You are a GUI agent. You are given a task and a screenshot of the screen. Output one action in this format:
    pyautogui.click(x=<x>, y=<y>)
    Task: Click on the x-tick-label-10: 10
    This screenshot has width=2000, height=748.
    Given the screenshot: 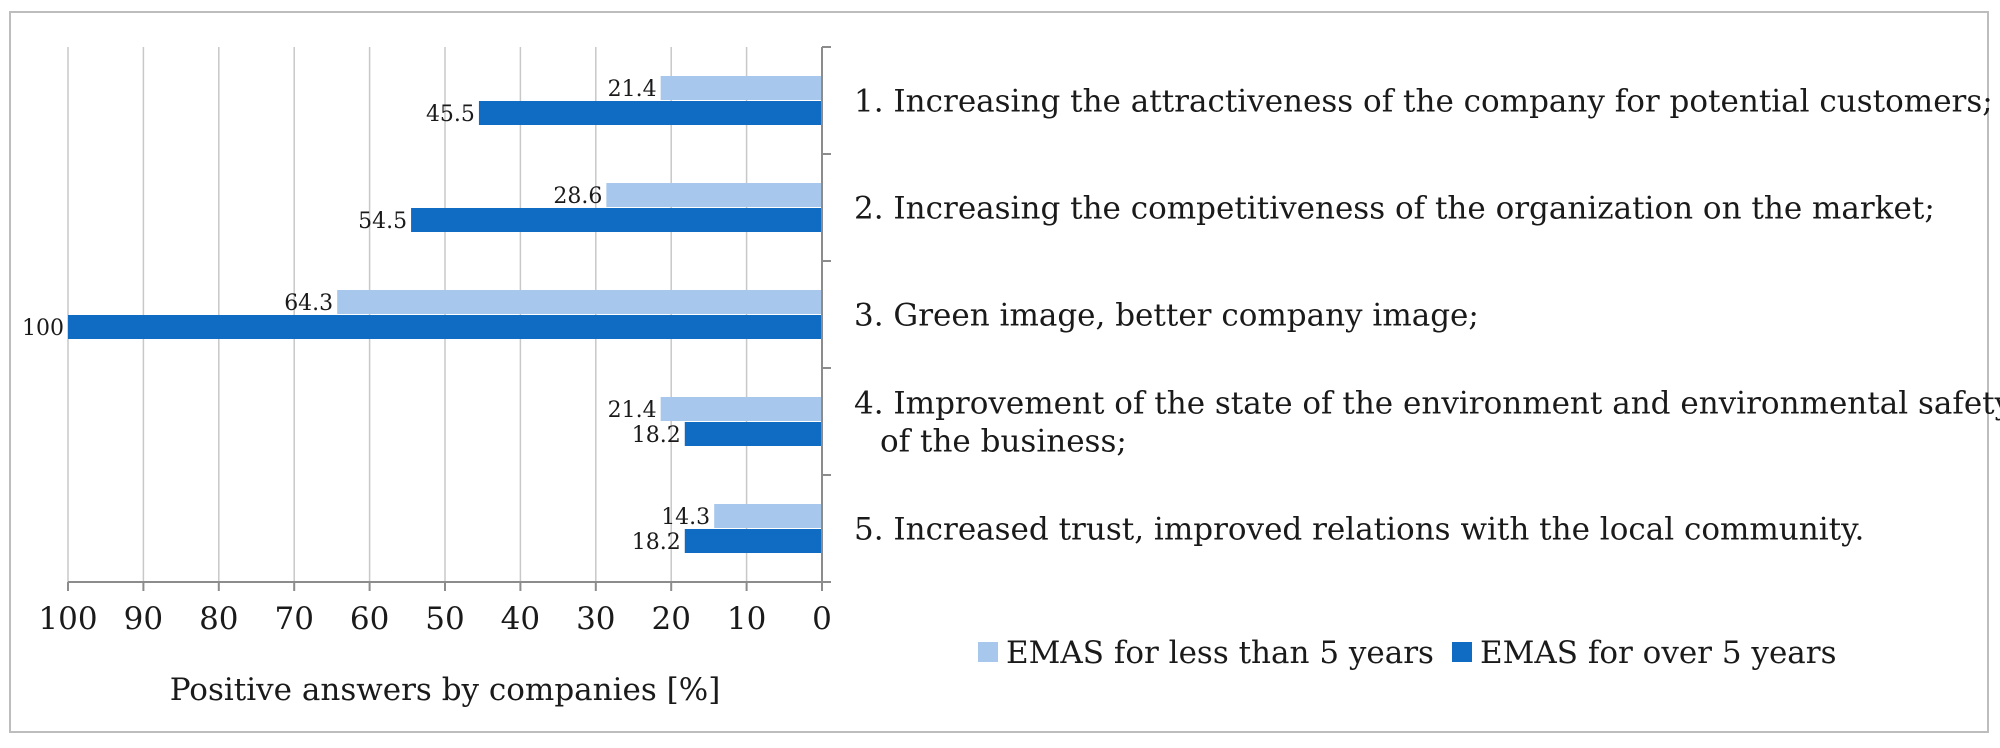 What is the action you would take?
    pyautogui.click(x=746, y=619)
    